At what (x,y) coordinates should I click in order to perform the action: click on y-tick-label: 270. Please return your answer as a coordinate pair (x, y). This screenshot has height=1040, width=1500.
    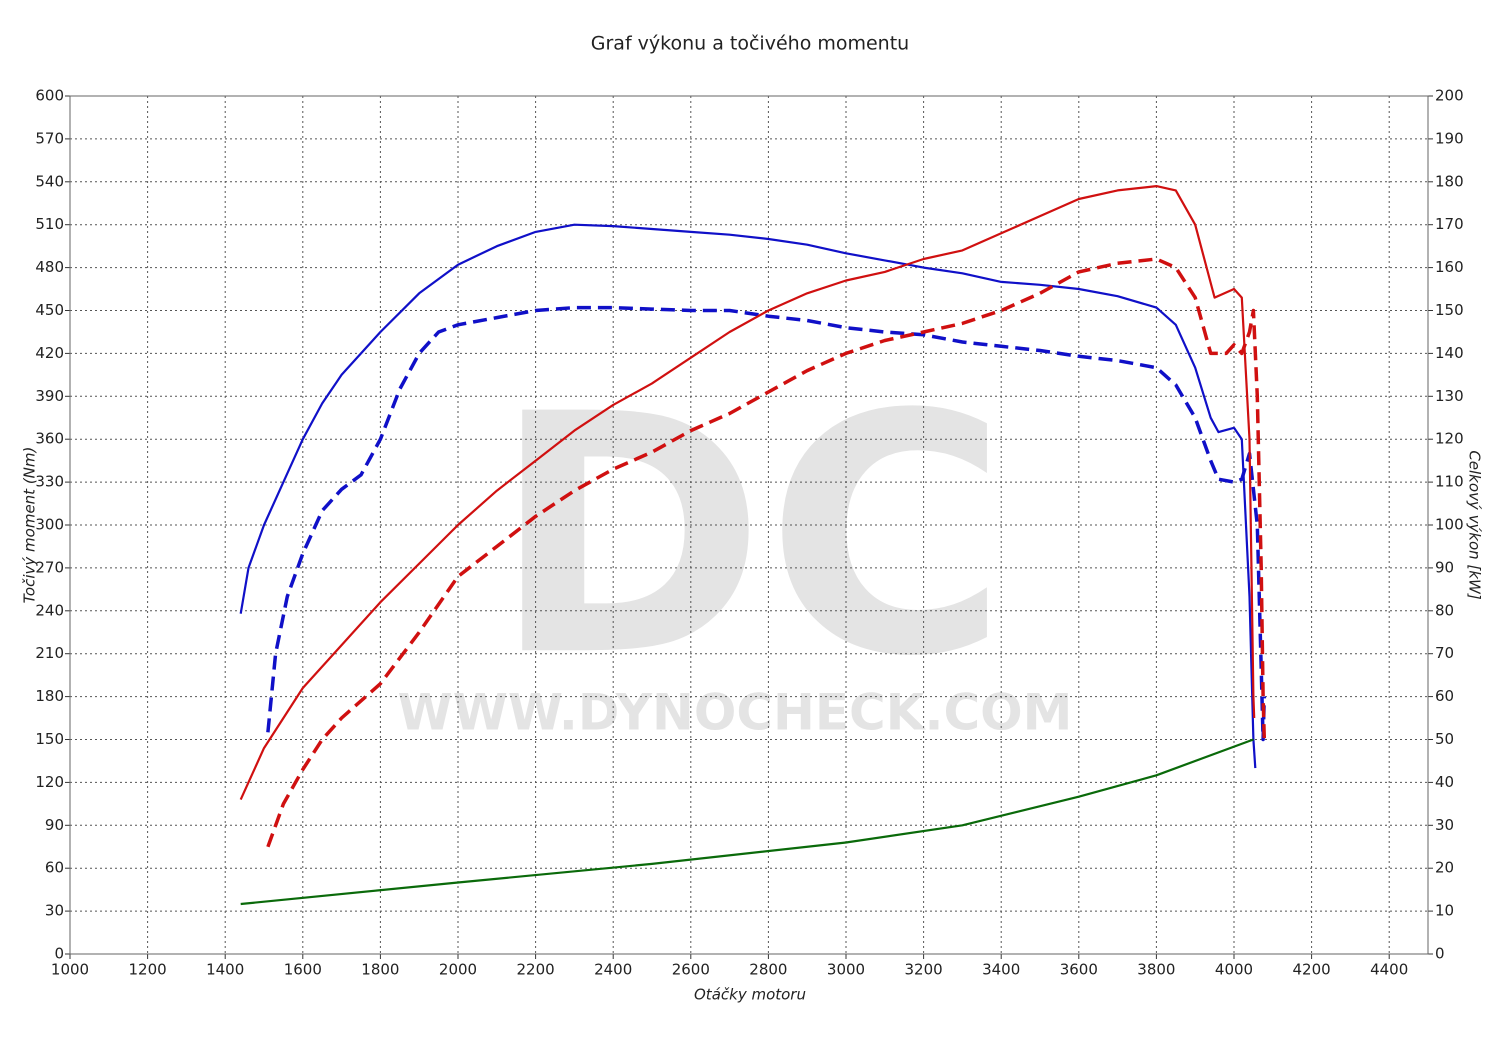
    Looking at the image, I should click on (49, 567).